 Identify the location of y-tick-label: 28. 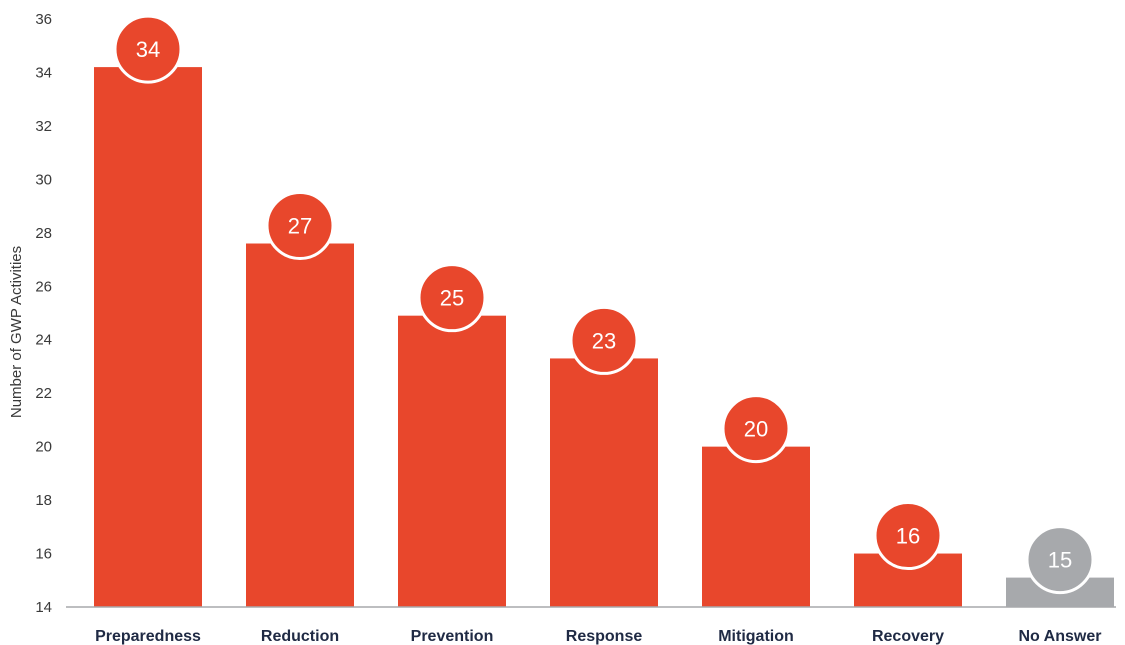
(43, 233).